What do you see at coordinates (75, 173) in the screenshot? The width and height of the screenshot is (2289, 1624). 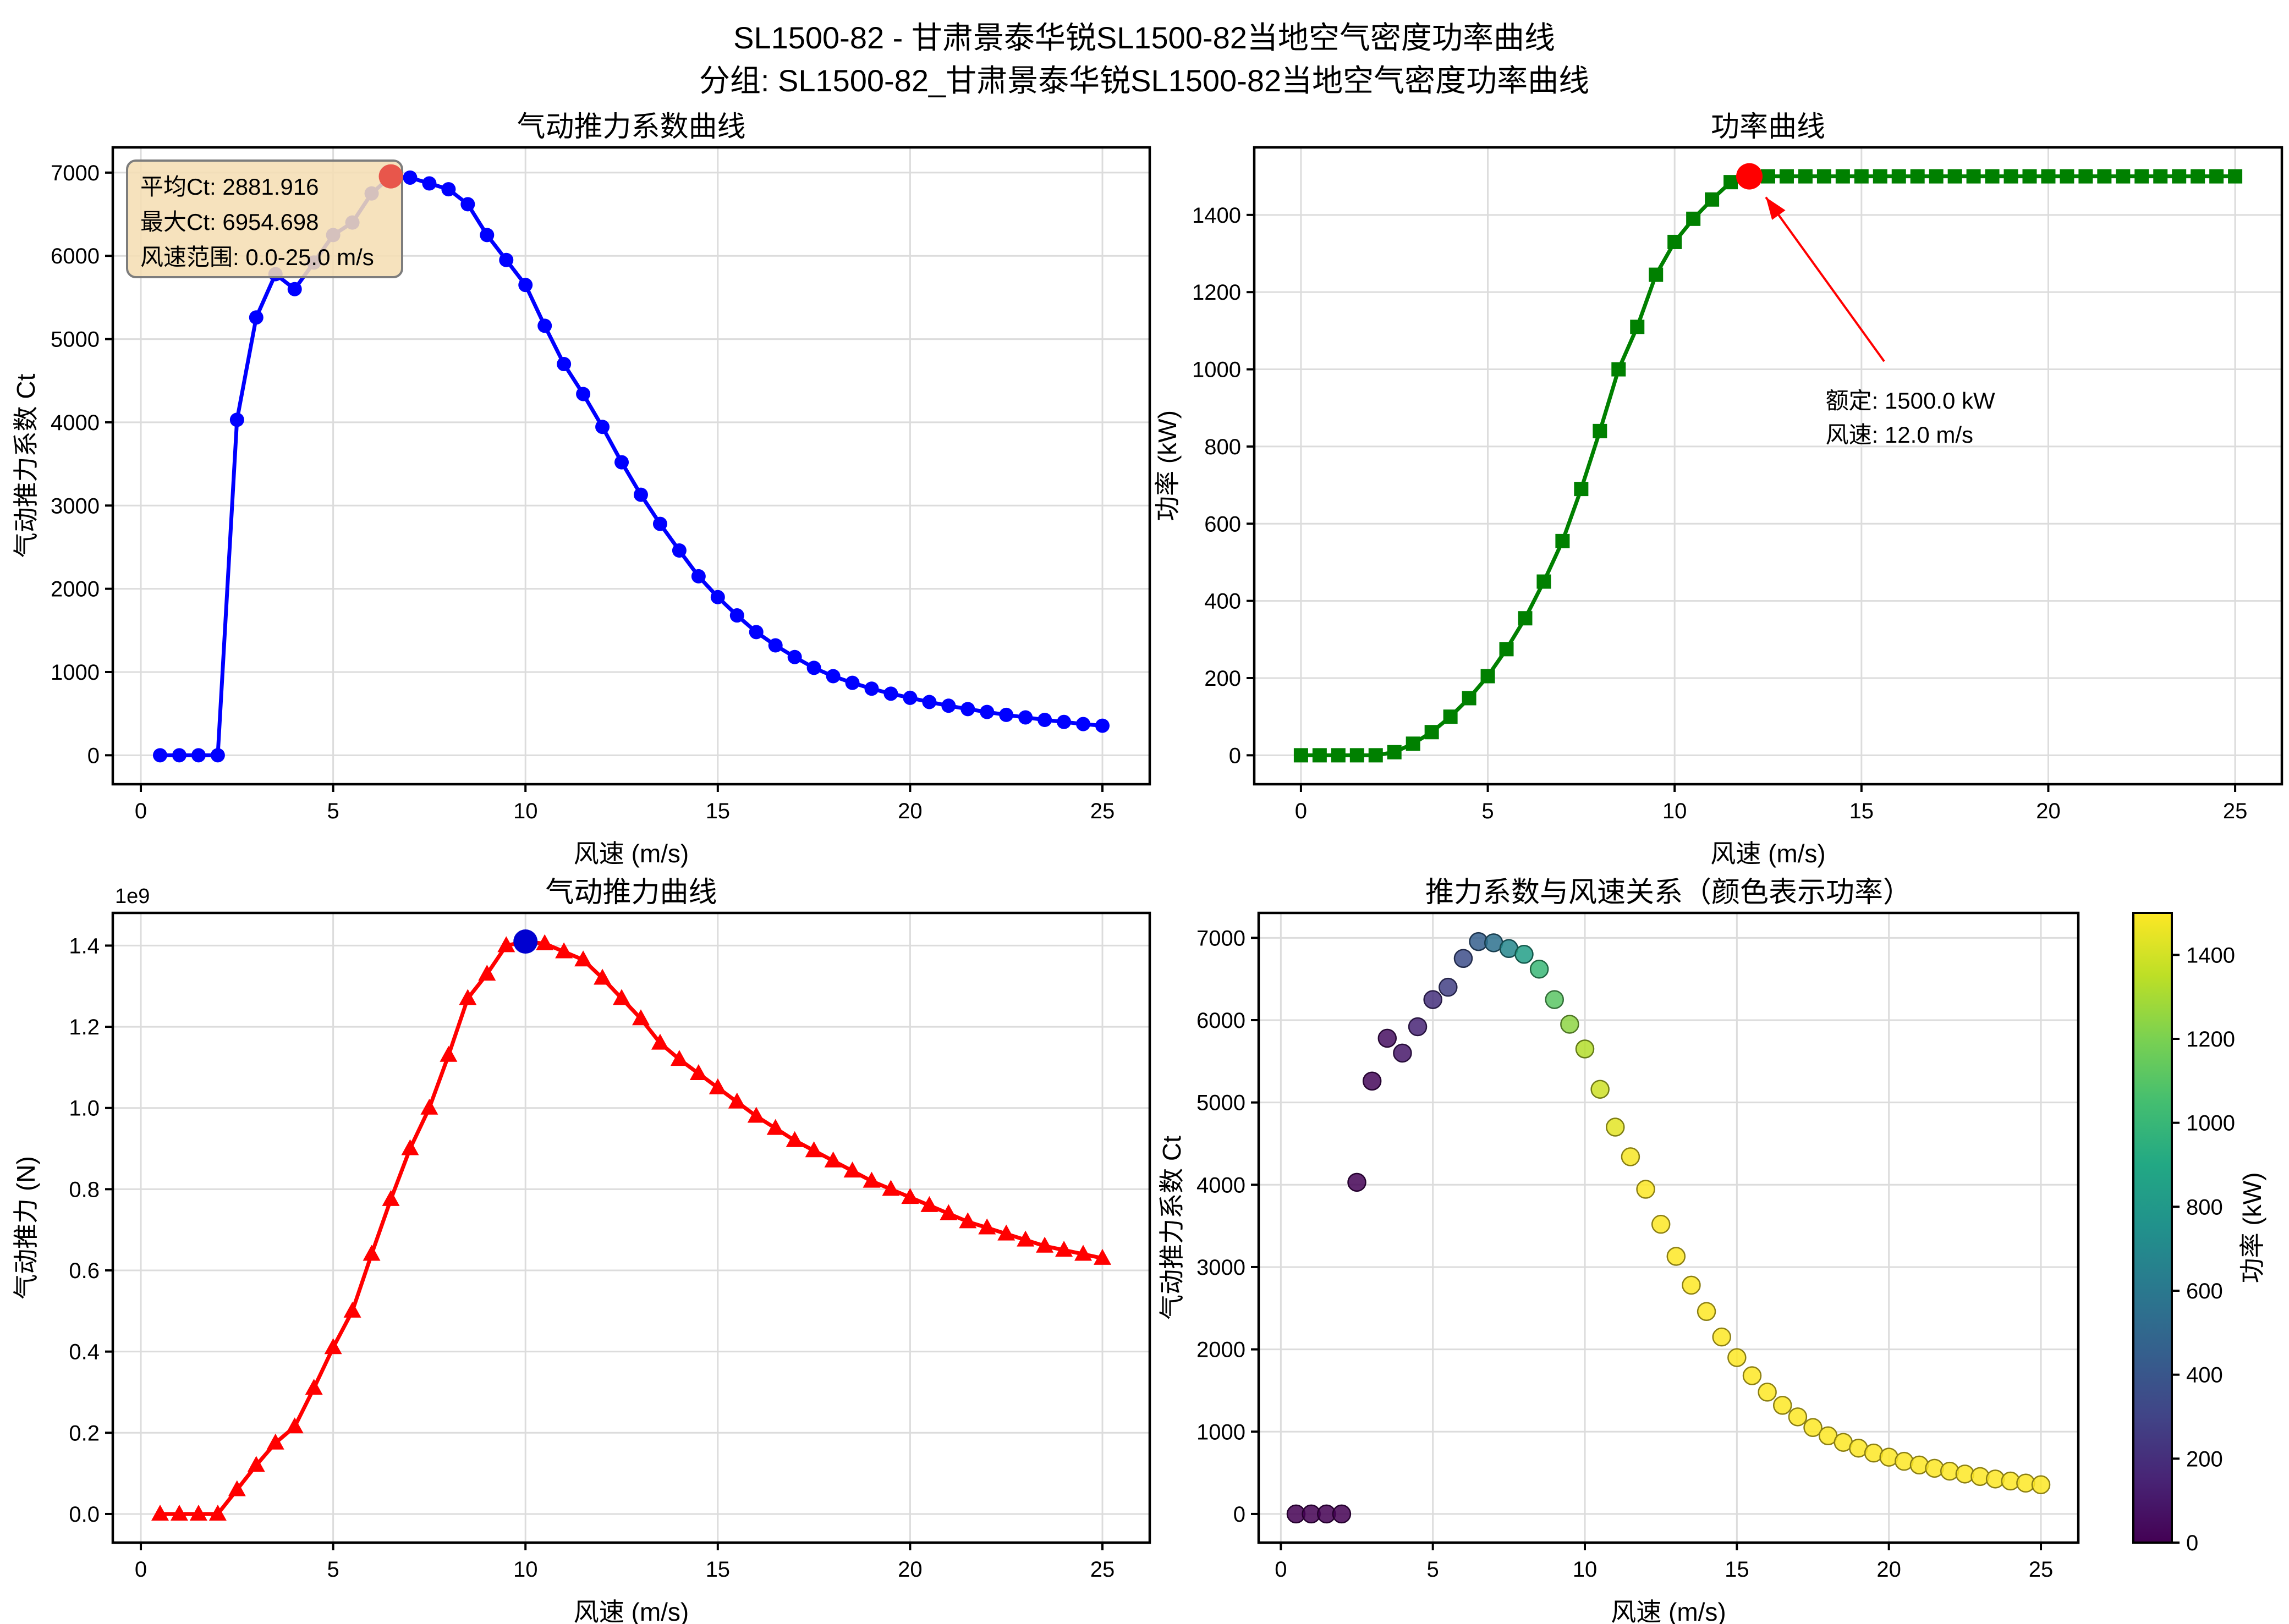 I see `tick-label: 7000` at bounding box center [75, 173].